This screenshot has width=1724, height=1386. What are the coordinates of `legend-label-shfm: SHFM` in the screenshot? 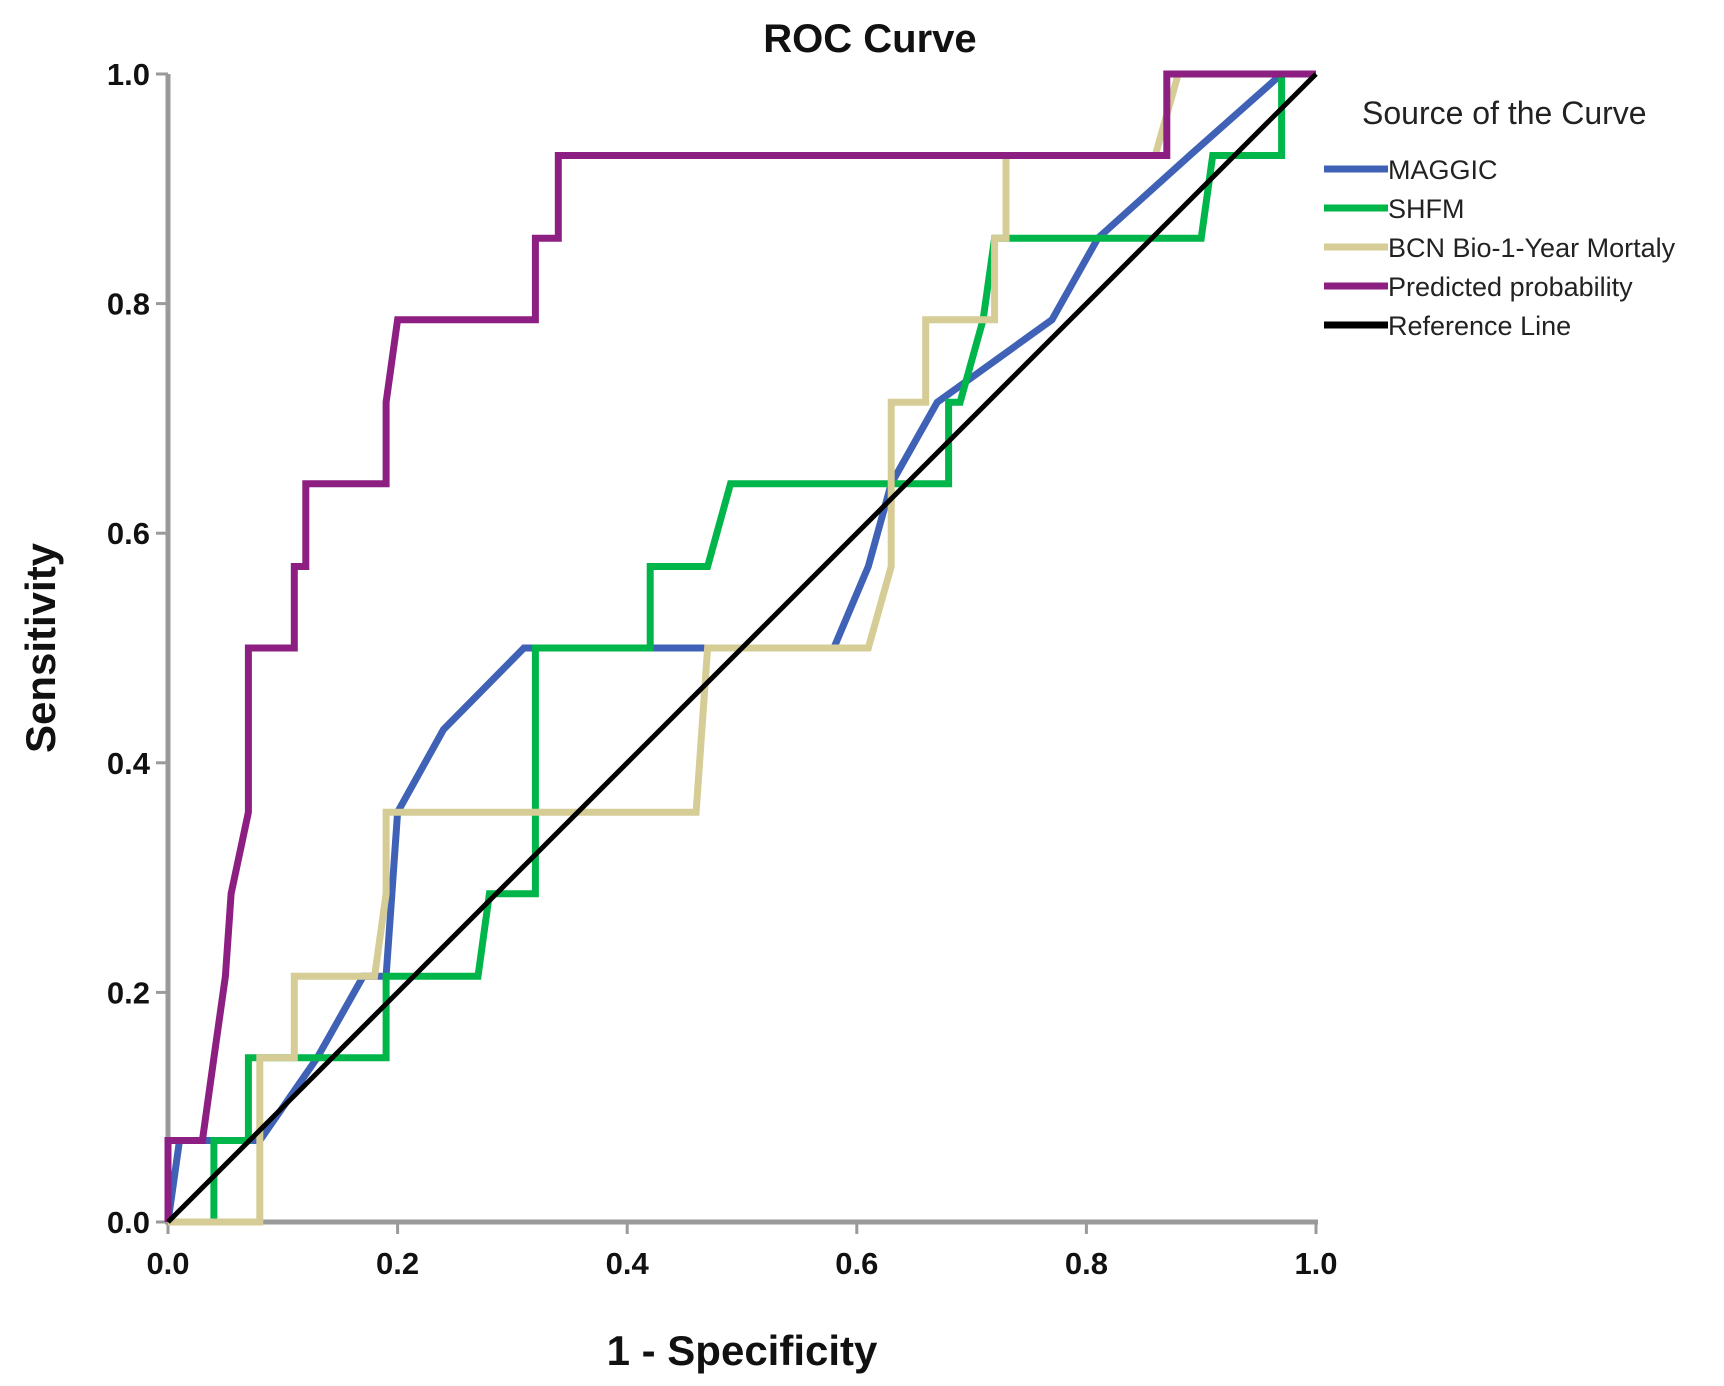 It's located at (1426, 209).